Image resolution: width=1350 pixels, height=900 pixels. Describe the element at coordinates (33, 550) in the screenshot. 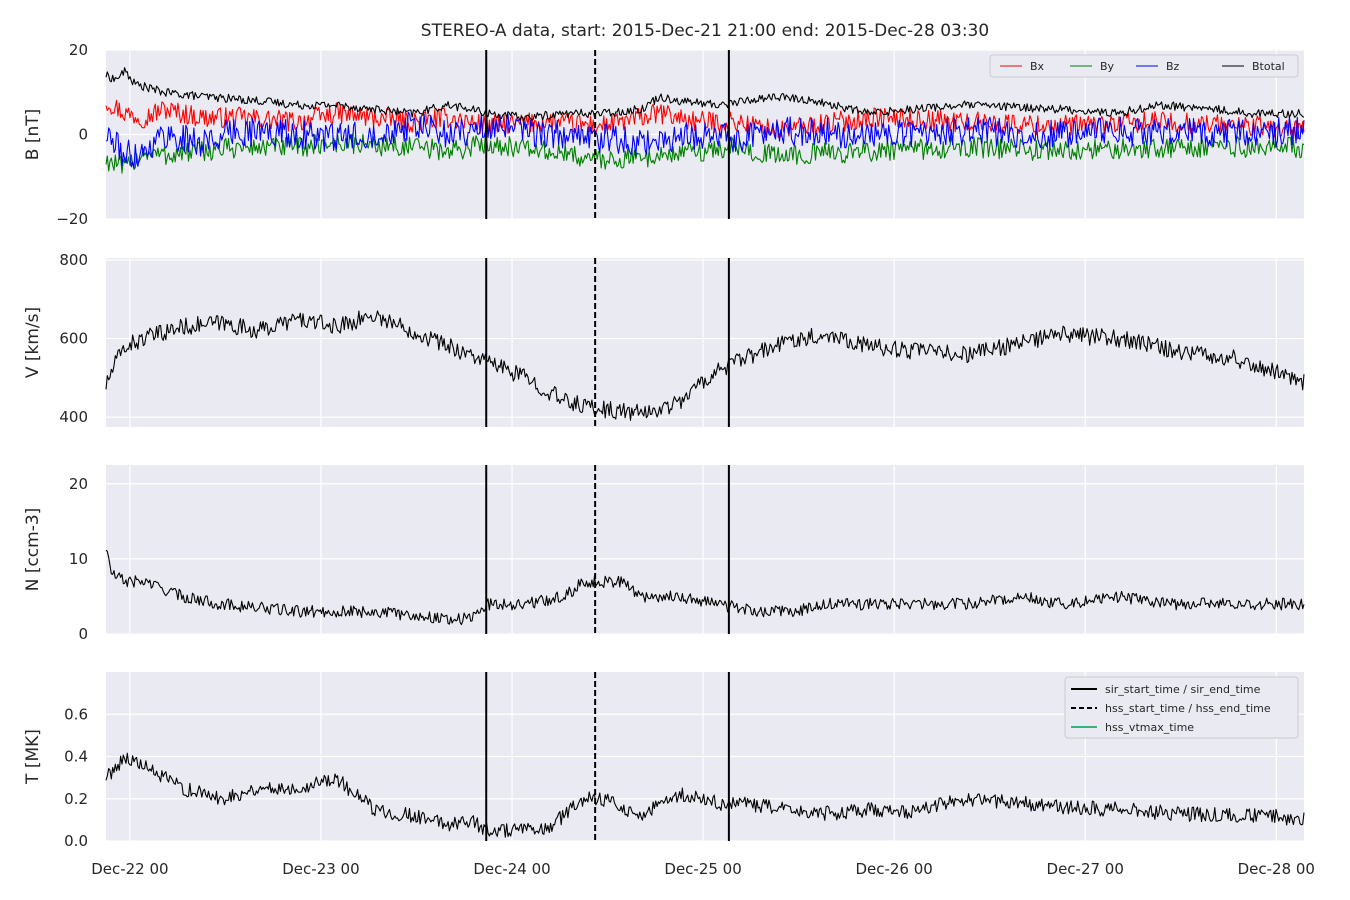

I see `panel-n-ylabel: N [ccm-3]` at that location.